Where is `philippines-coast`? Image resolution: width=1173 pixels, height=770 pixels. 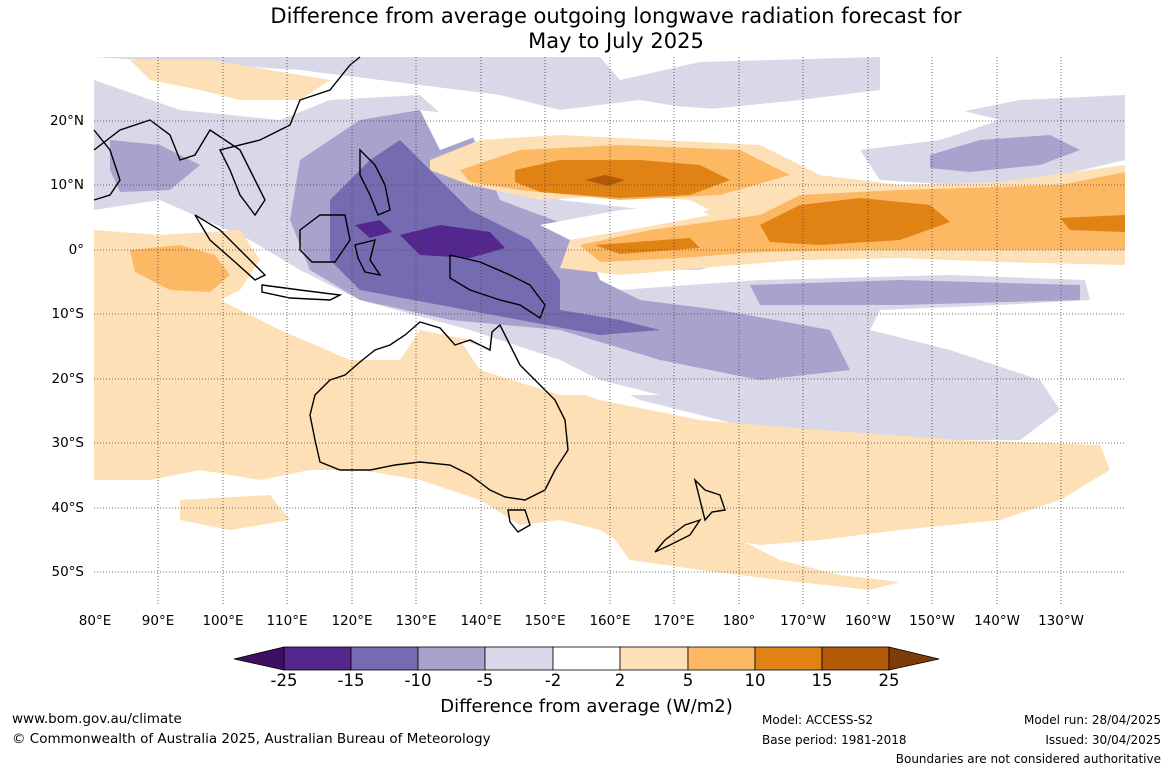 philippines-coast is located at coordinates (375, 182).